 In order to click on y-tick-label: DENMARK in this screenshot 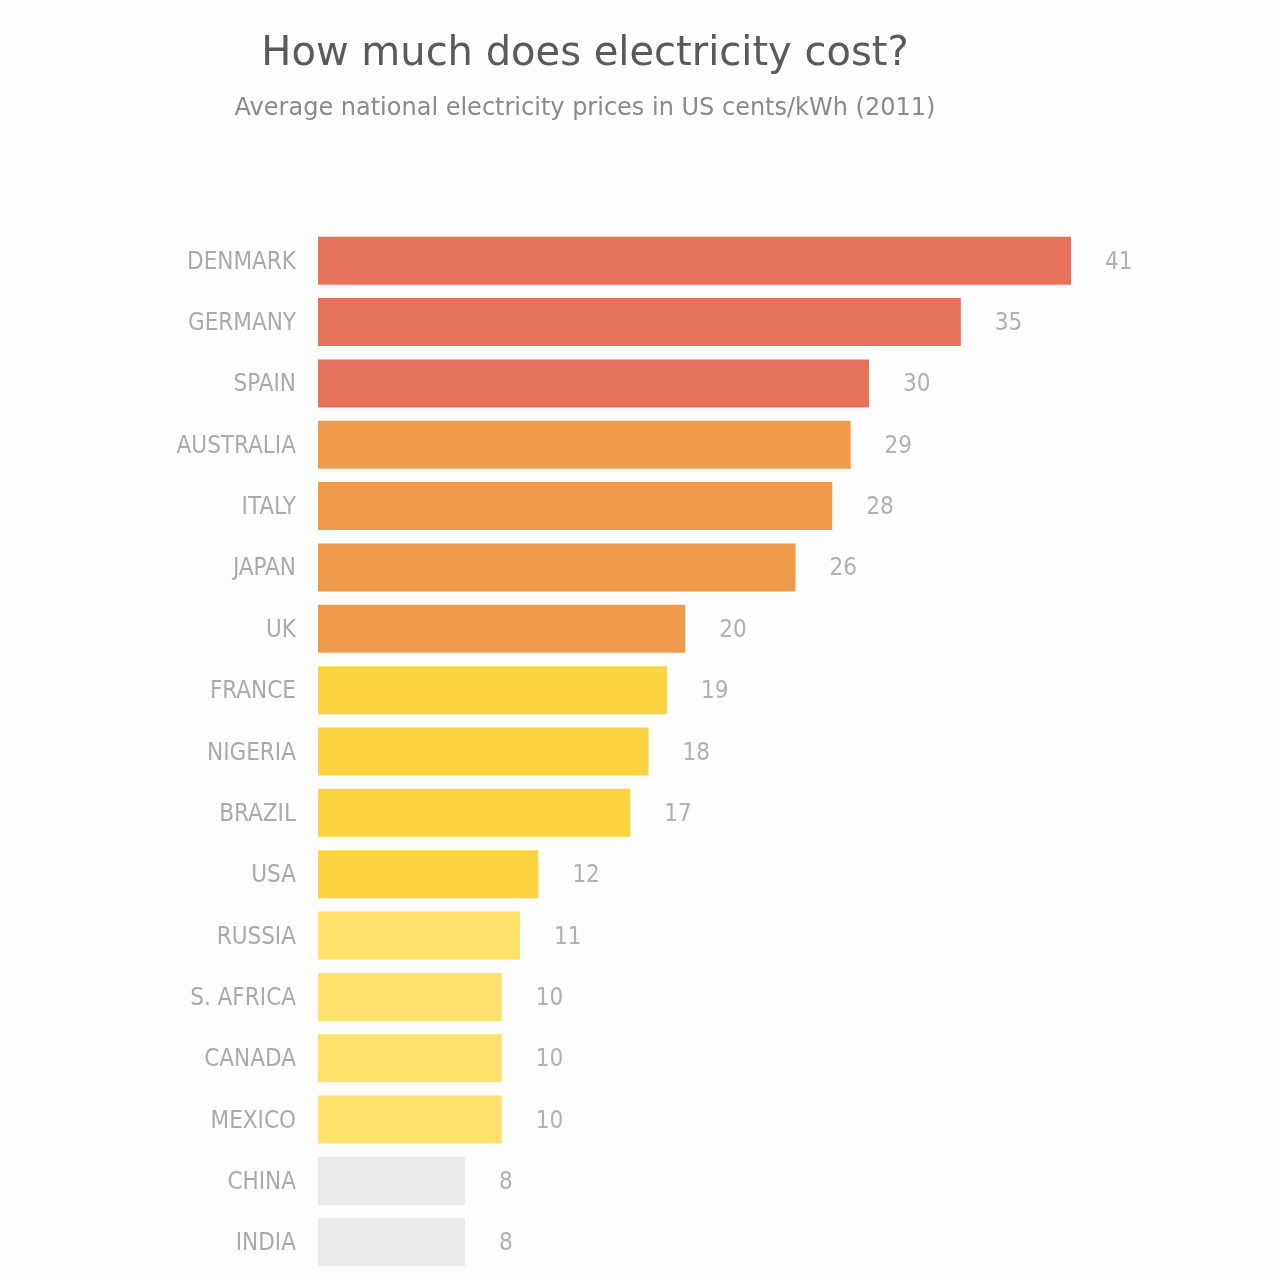, I will do `click(242, 260)`.